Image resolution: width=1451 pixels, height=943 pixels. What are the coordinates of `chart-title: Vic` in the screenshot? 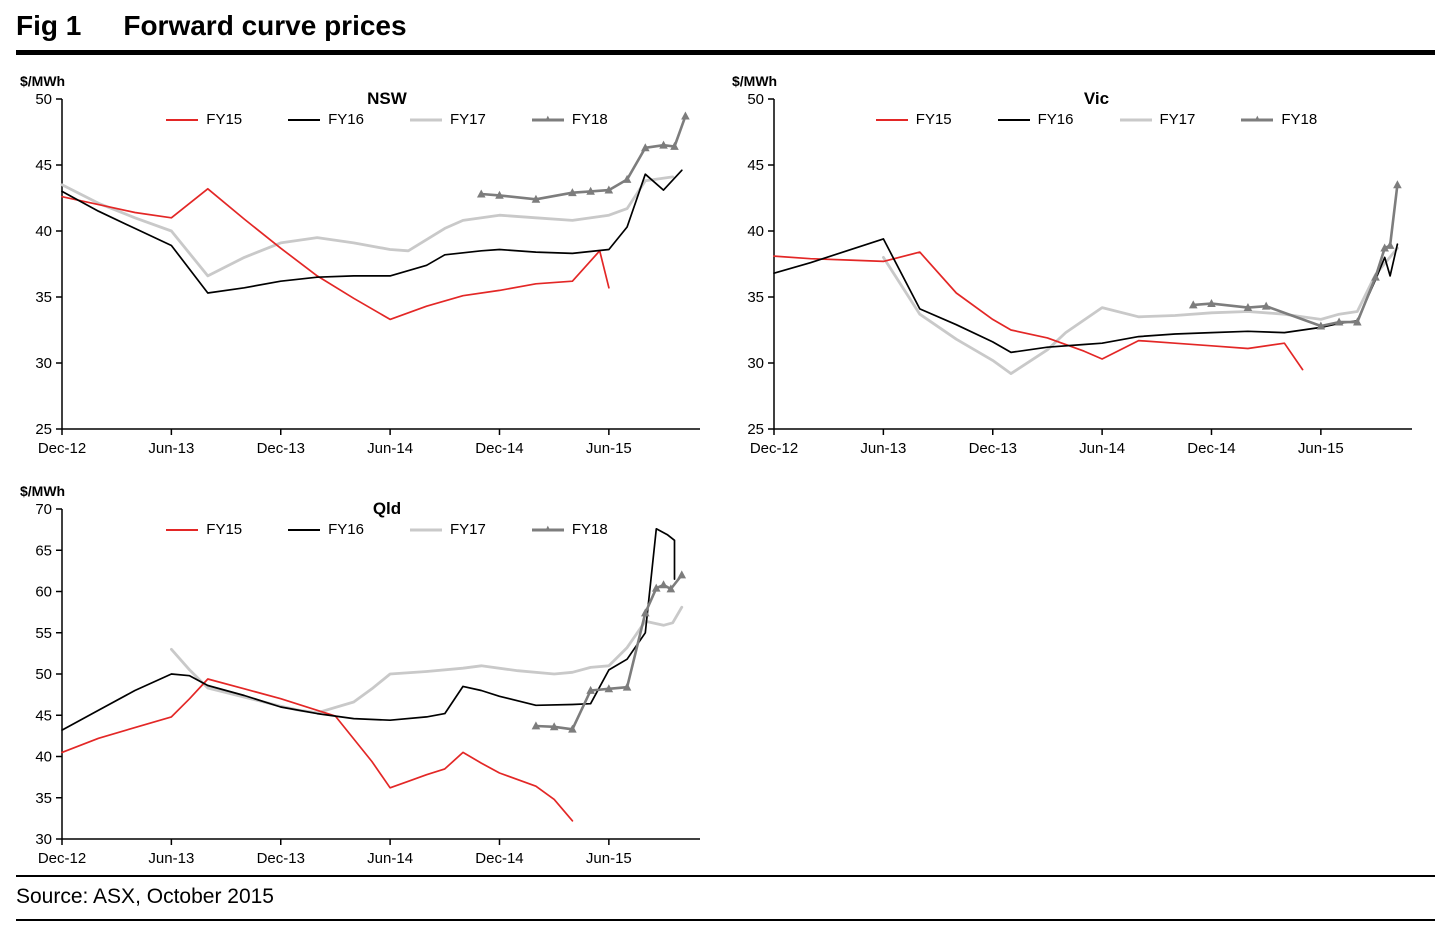 It's located at (1096, 98).